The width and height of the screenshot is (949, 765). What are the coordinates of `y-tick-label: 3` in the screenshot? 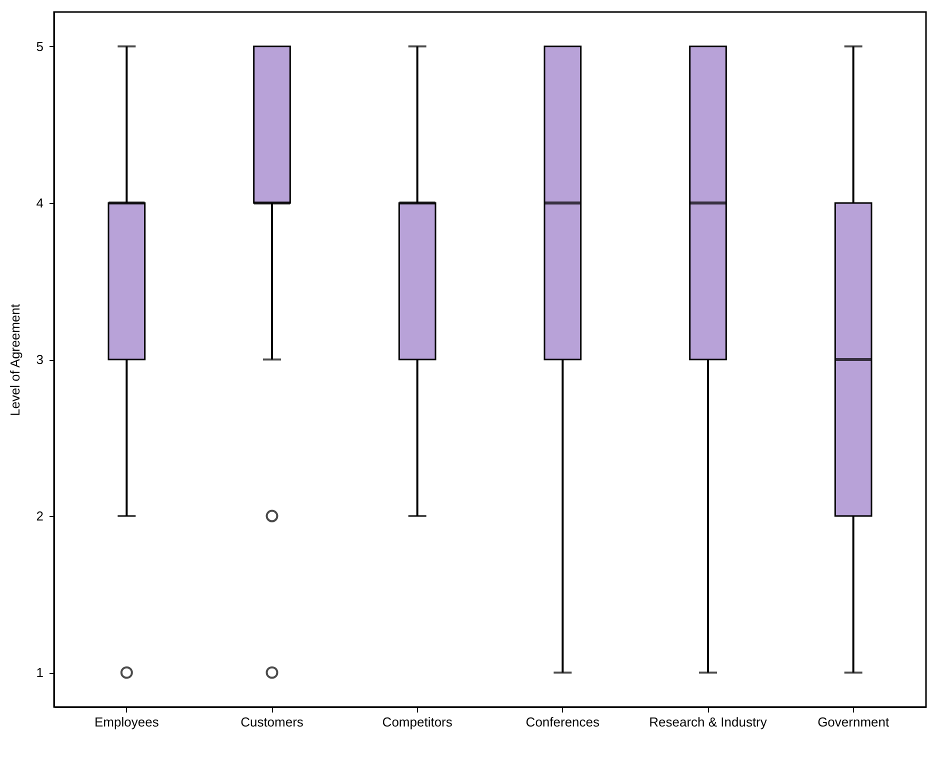 It's located at (40, 359).